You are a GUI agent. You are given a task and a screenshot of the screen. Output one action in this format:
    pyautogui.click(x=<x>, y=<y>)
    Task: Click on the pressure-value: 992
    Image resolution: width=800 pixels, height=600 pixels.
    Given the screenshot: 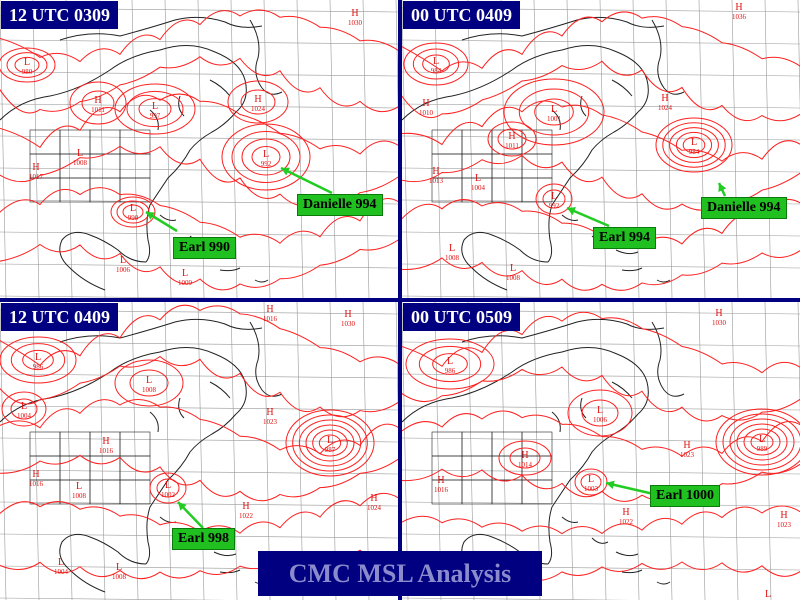 What is the action you would take?
    pyautogui.click(x=266, y=164)
    